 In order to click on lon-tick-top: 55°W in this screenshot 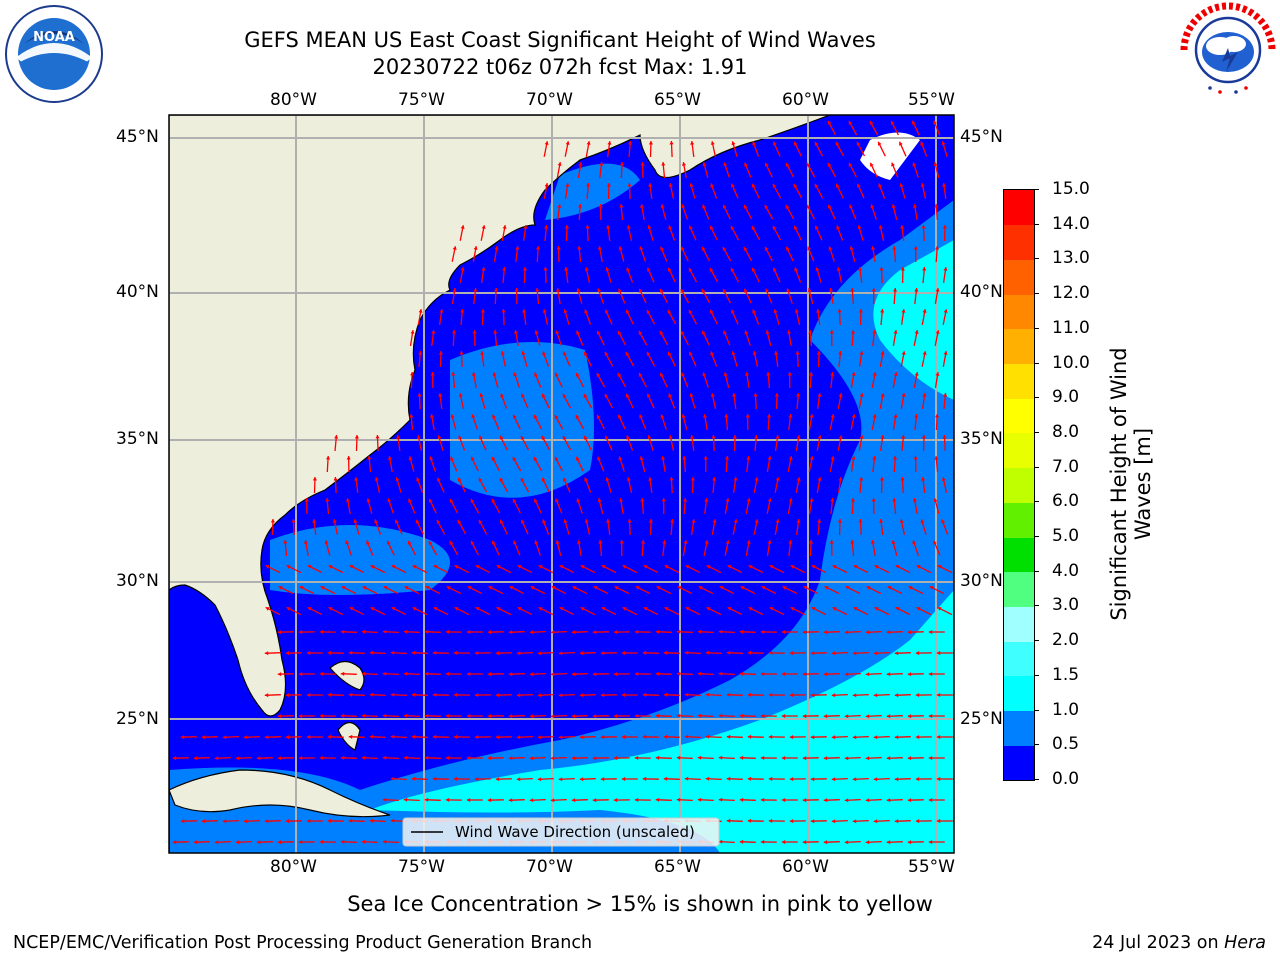, I will do `click(931, 100)`.